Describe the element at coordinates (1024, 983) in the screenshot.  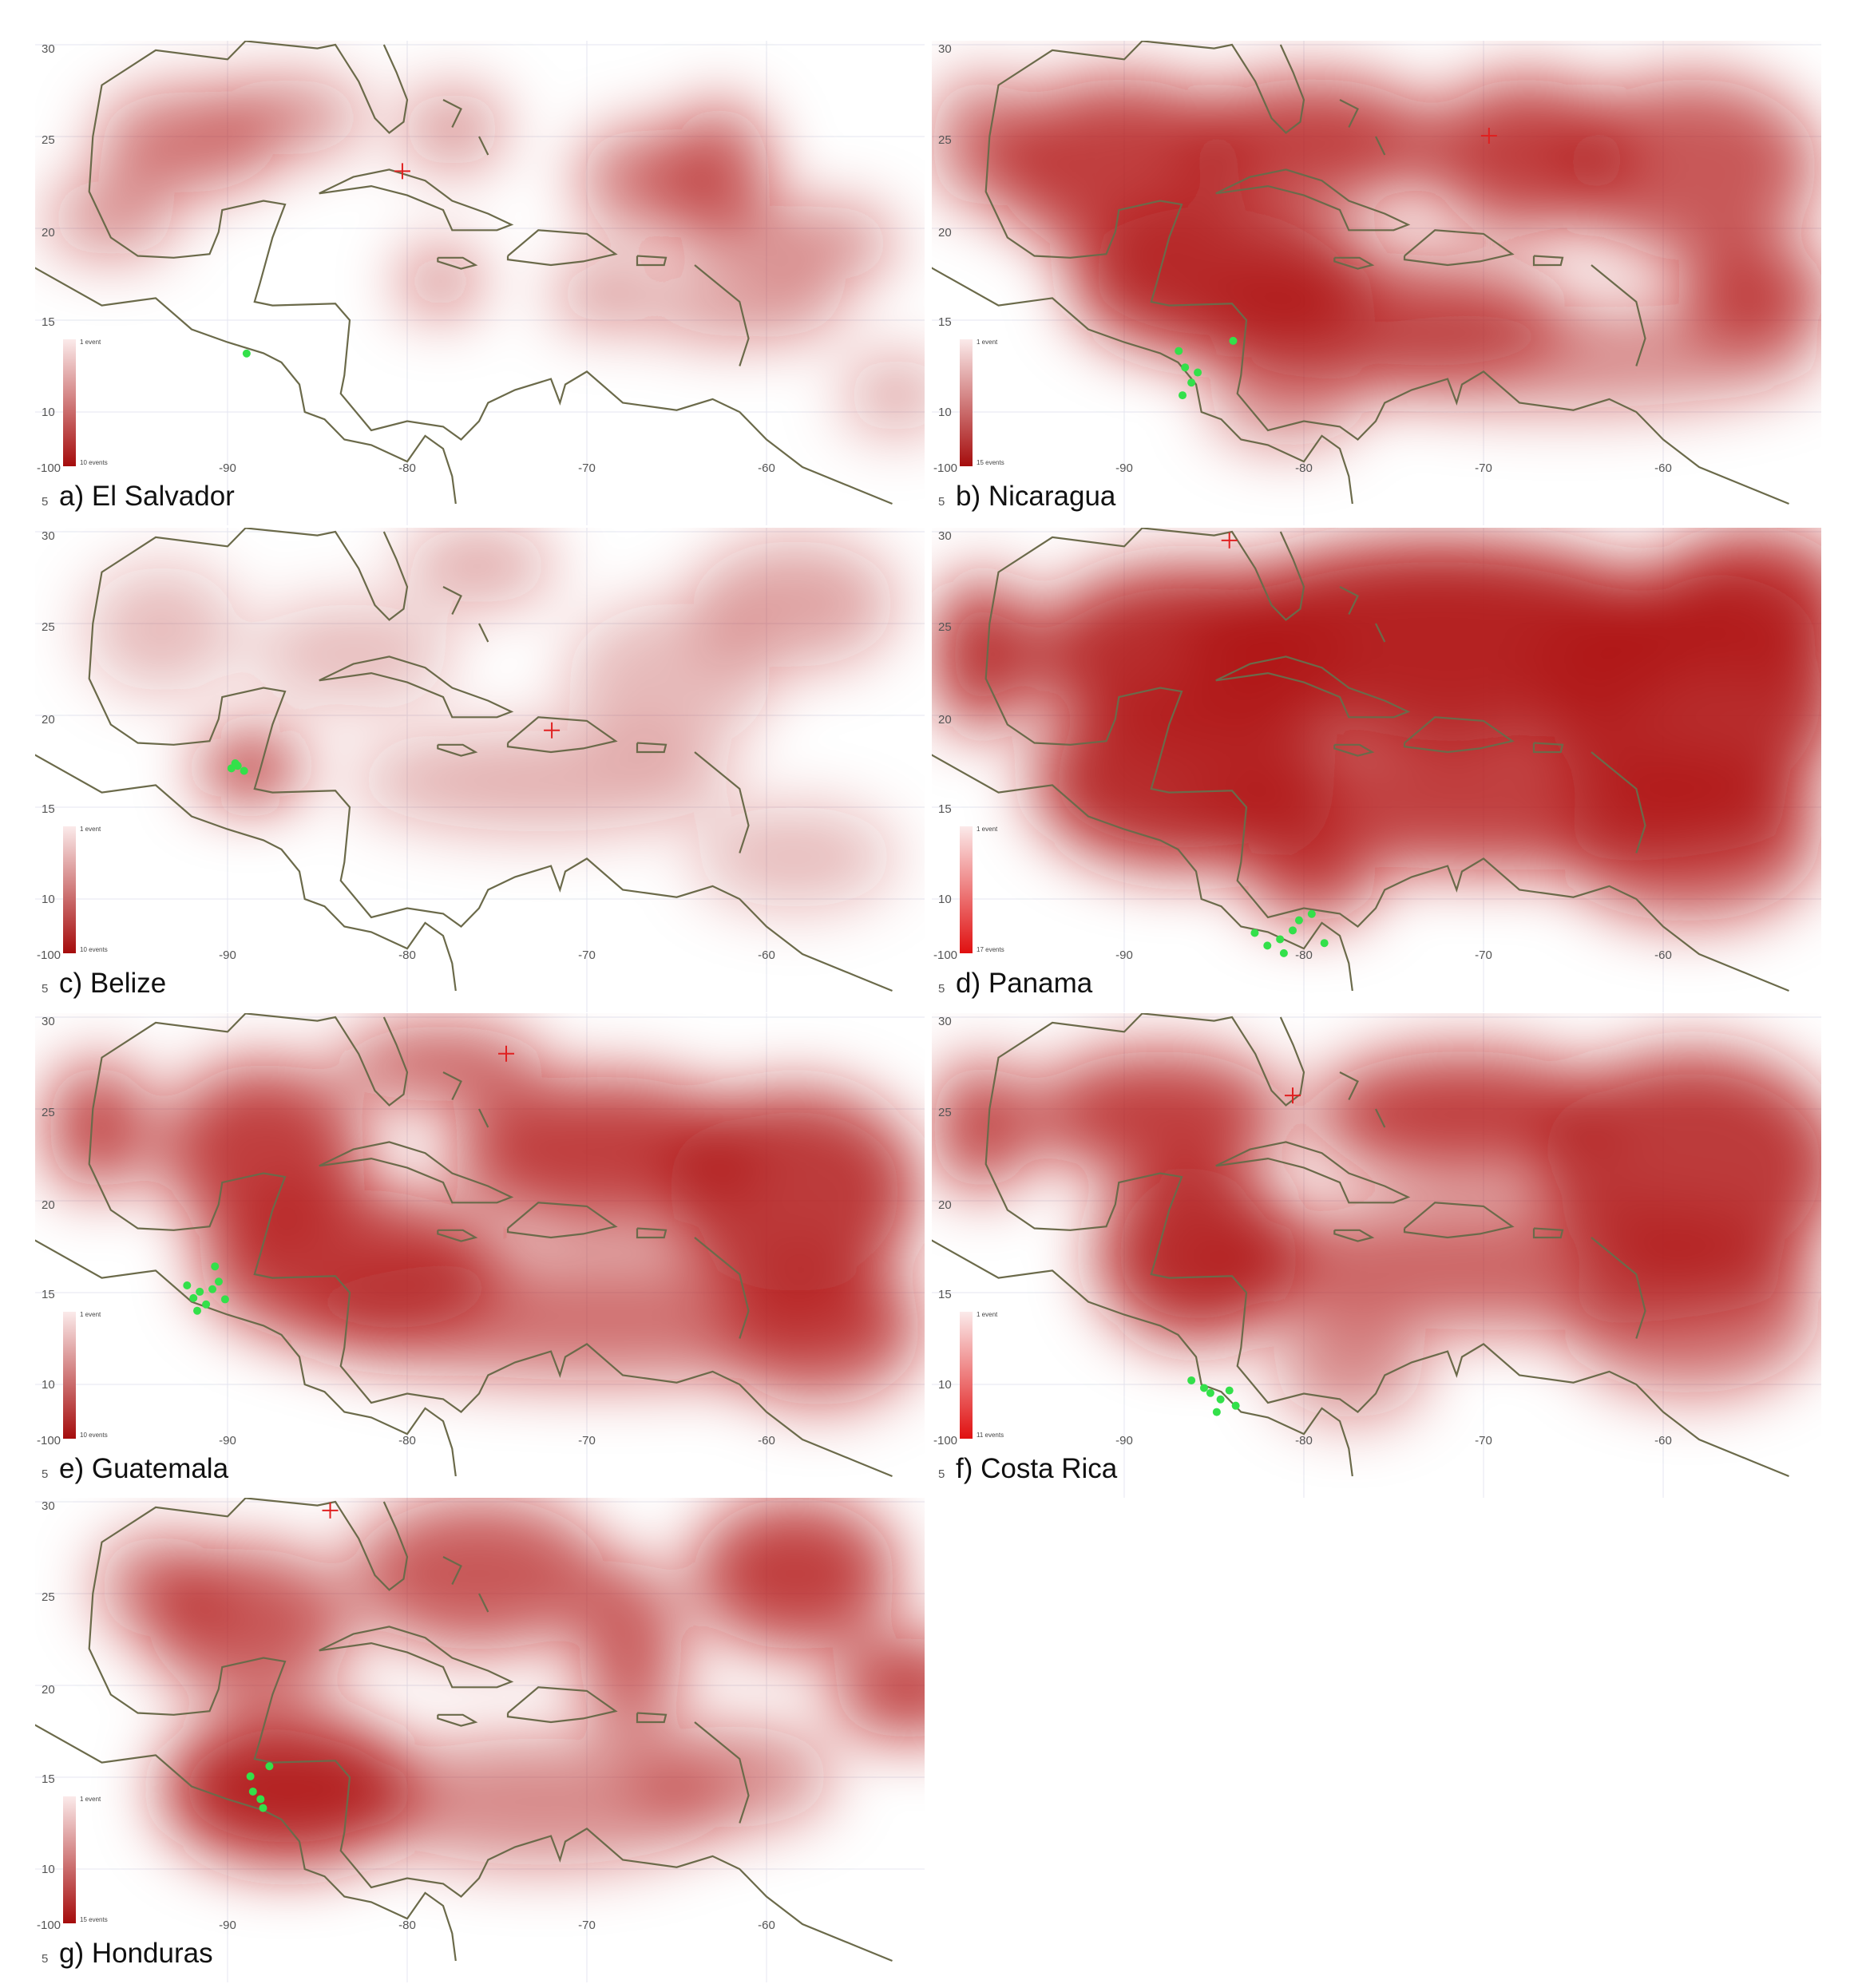
I see `panel-caption: d) Panama` at that location.